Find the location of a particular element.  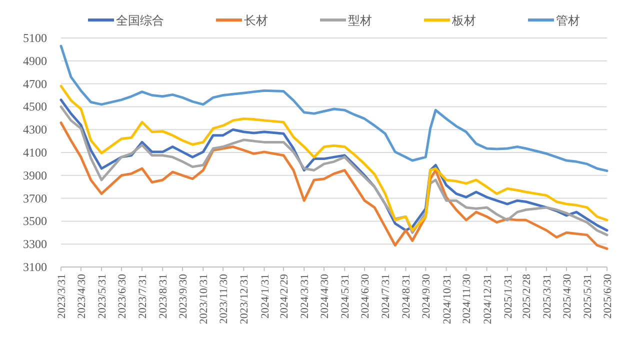

x-tick-label: 2024/10/31 is located at coordinates (447, 299).